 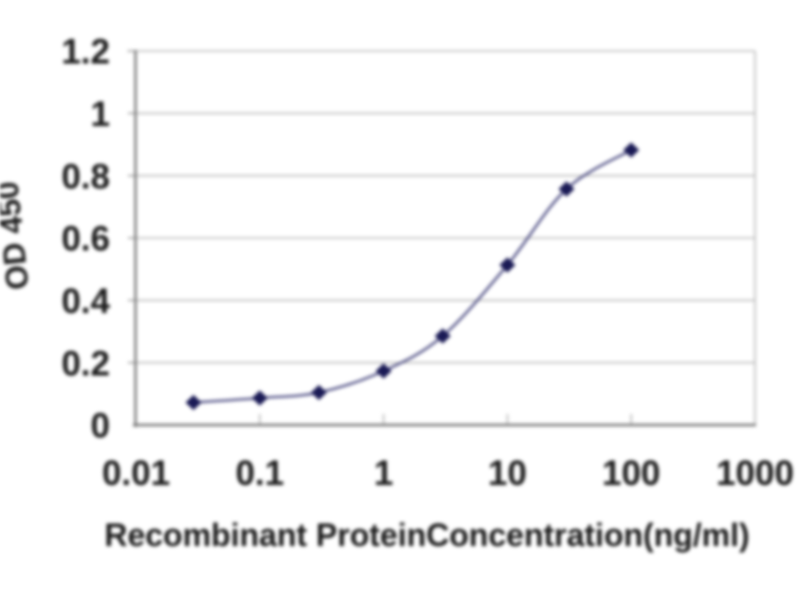 I want to click on svg-text: 1.2, so click(x=85, y=52).